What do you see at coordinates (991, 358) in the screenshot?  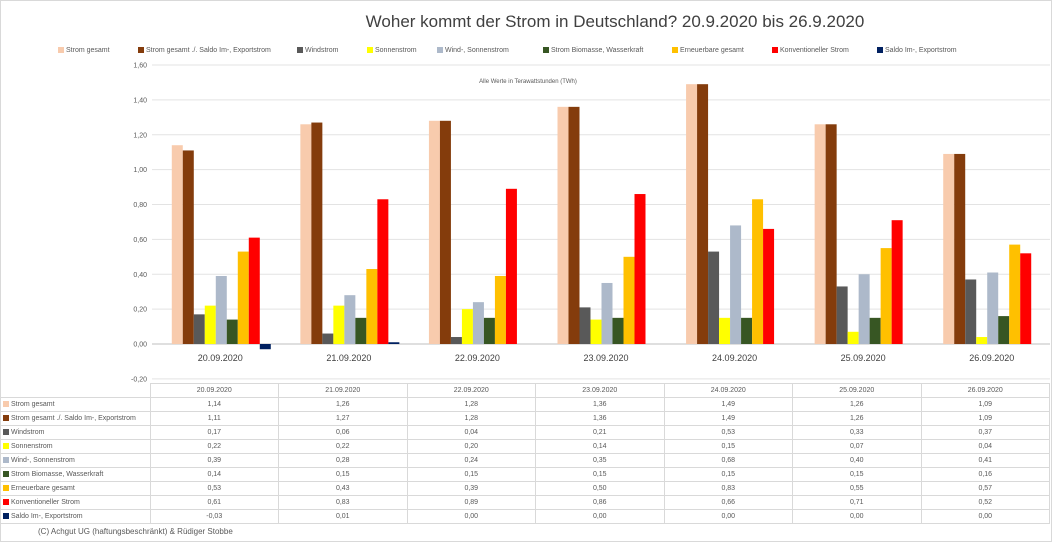 I see `x-tick-label: 26.09.2020` at bounding box center [991, 358].